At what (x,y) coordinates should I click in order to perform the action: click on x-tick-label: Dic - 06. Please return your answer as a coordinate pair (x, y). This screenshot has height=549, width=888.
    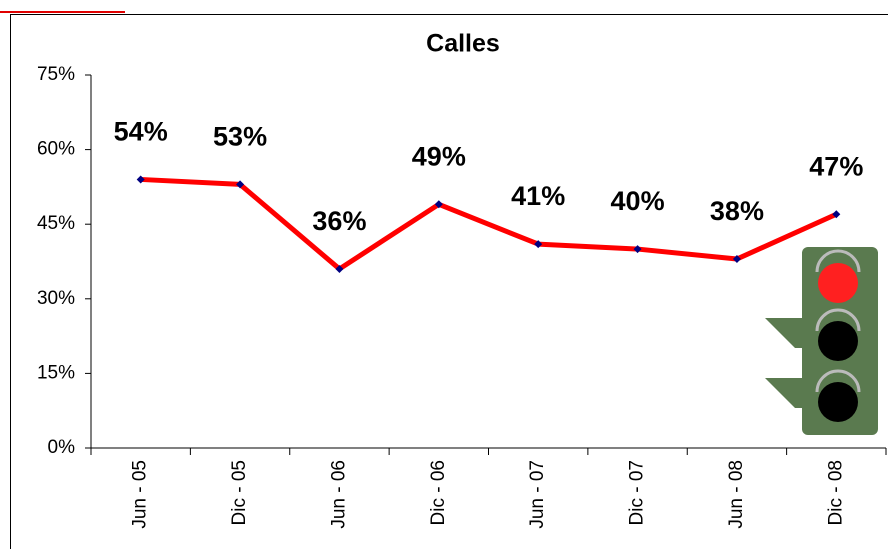
    Looking at the image, I should click on (438, 492).